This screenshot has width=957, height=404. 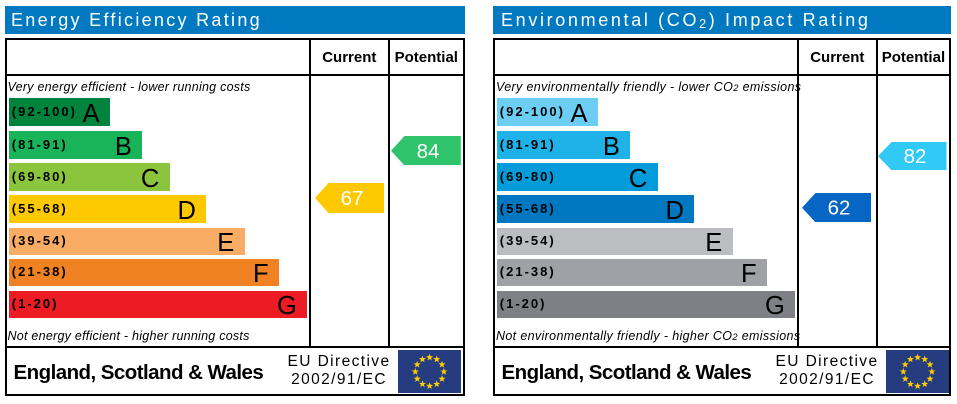 I want to click on svg-text: 62, so click(x=838, y=208).